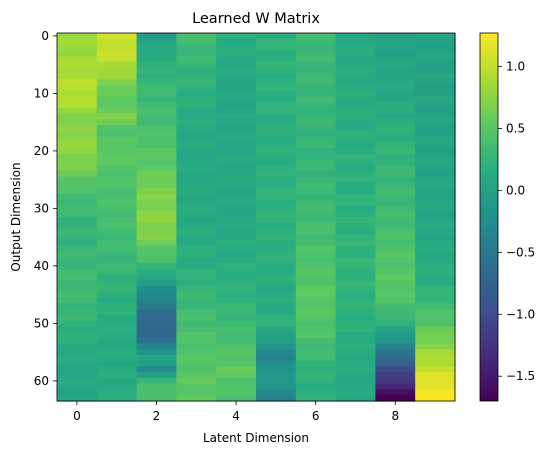 Image resolution: width=550 pixels, height=455 pixels. Describe the element at coordinates (489, 217) in the screenshot. I see `colorbar-gradient` at that location.